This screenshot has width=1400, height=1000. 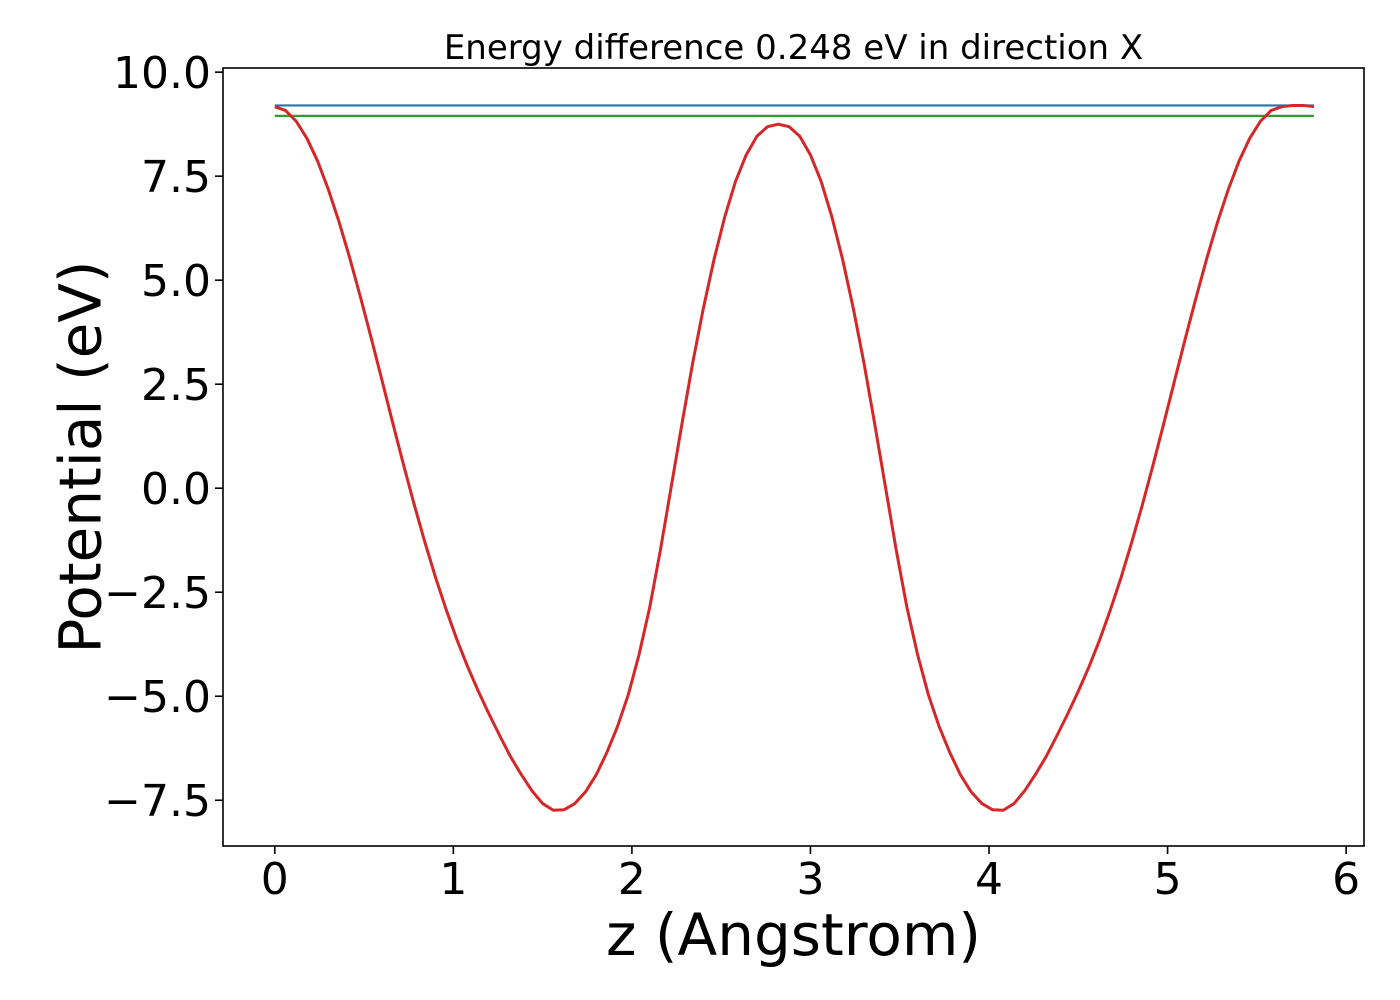 I want to click on y-tick-label: −2.5, so click(x=157, y=593).